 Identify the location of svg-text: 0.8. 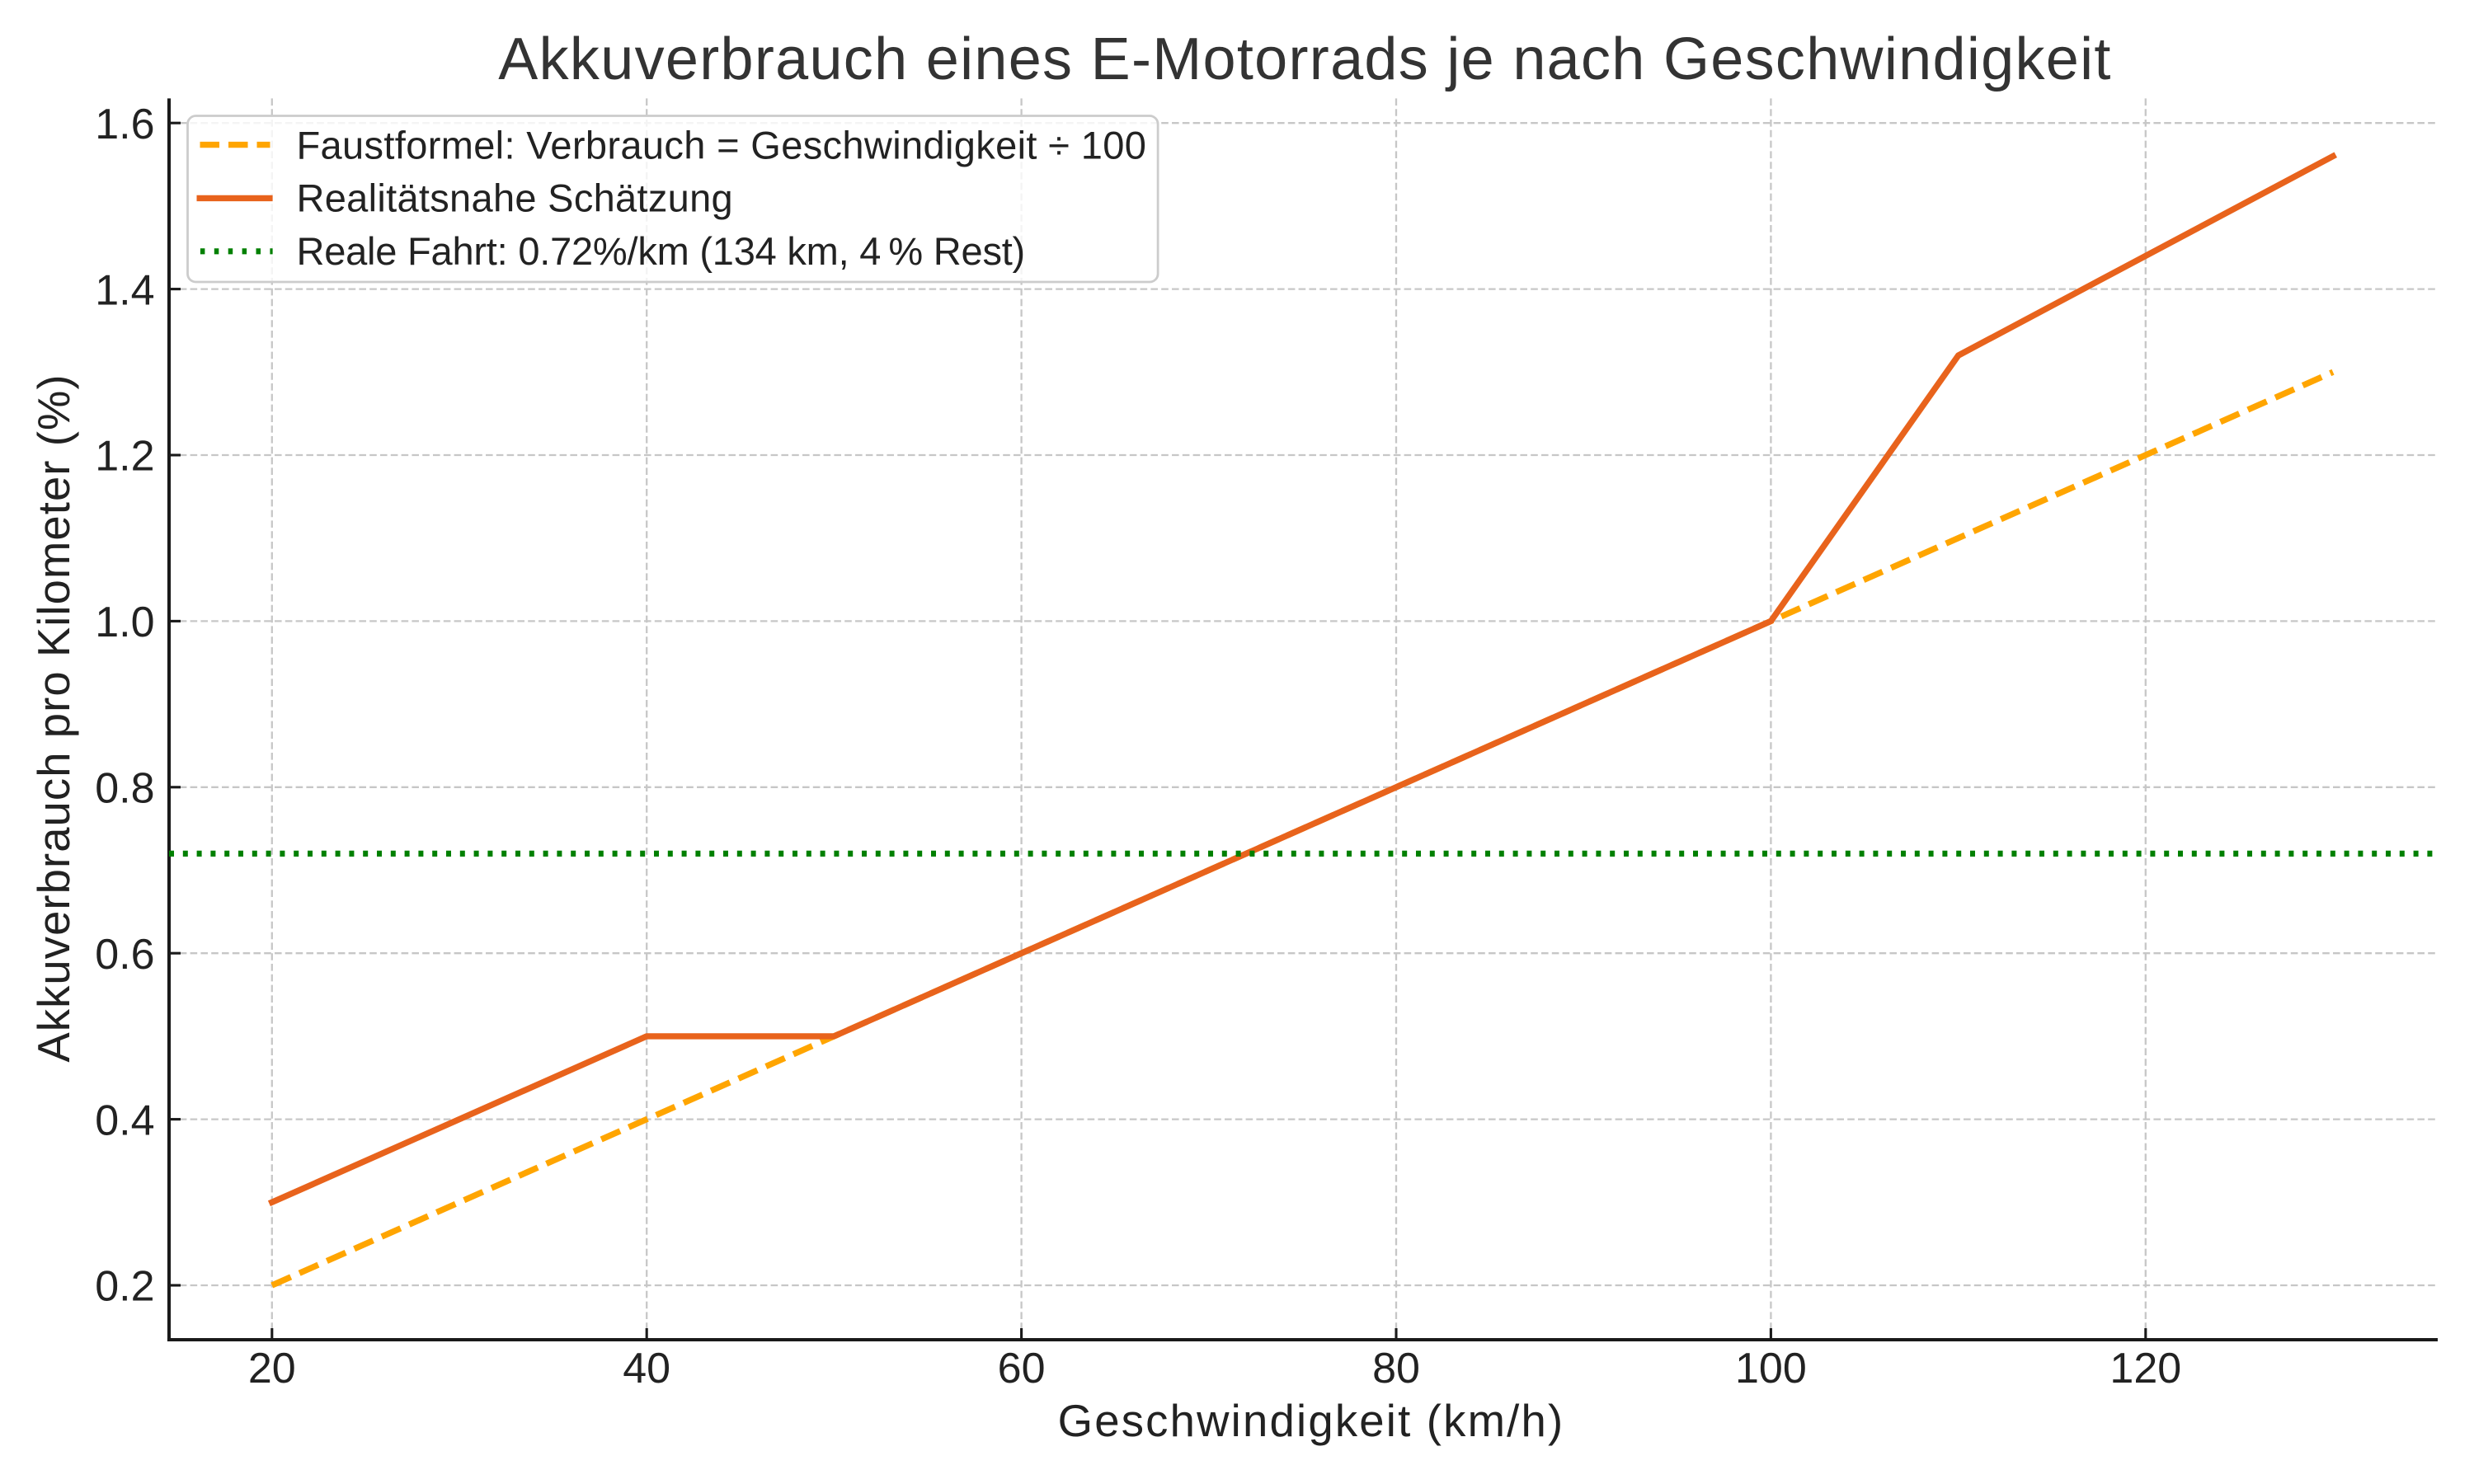
(124, 789).